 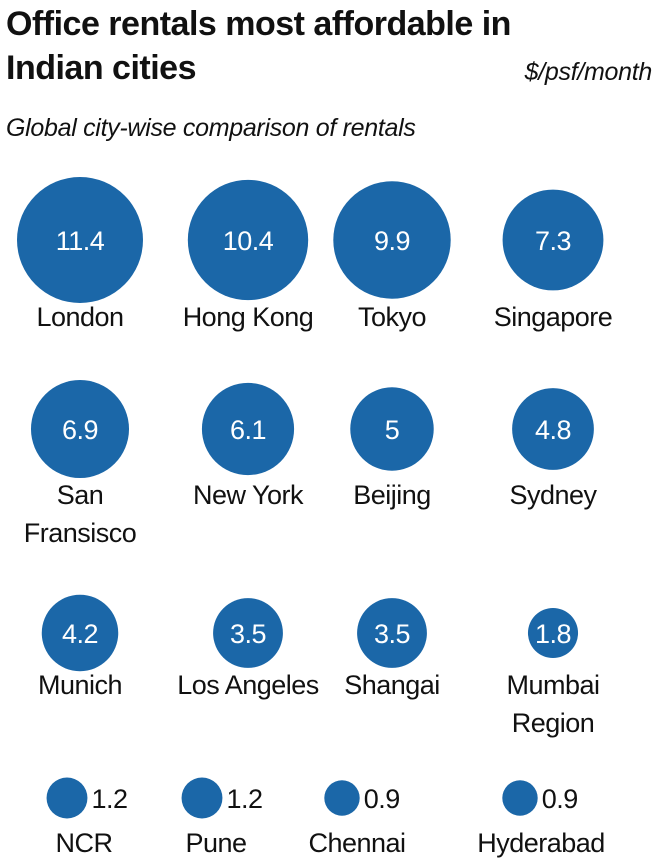 What do you see at coordinates (392, 495) in the screenshot?
I see `city-label-beijing: Beijing` at bounding box center [392, 495].